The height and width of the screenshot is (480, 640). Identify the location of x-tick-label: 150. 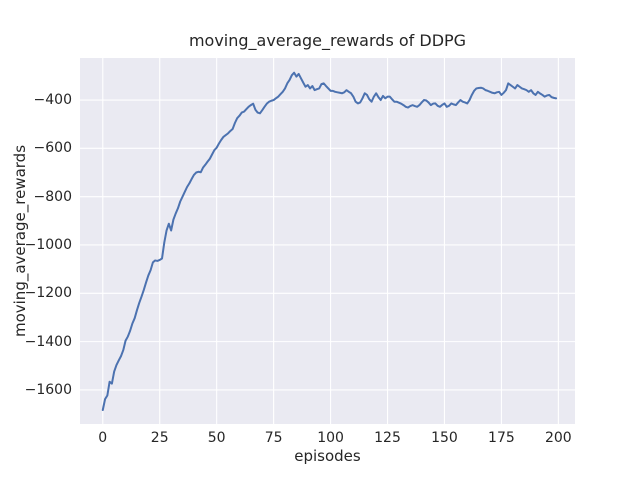
(444, 438).